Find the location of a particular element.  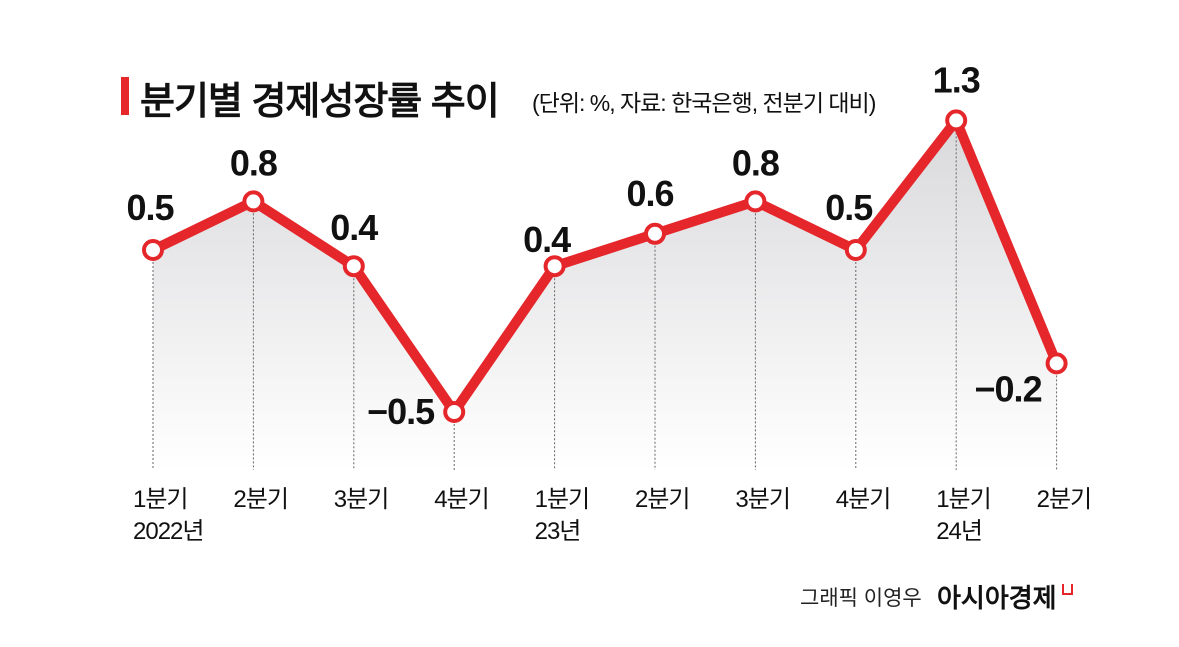

data-label: 0.6 is located at coordinates (649, 193).